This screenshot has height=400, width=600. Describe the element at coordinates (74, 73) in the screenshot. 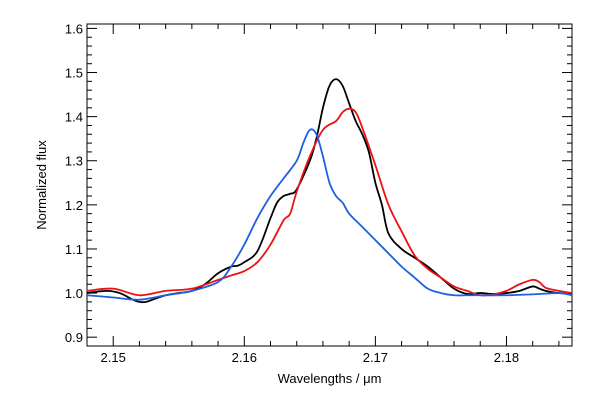

I see `y-tick-label: 1.5` at that location.